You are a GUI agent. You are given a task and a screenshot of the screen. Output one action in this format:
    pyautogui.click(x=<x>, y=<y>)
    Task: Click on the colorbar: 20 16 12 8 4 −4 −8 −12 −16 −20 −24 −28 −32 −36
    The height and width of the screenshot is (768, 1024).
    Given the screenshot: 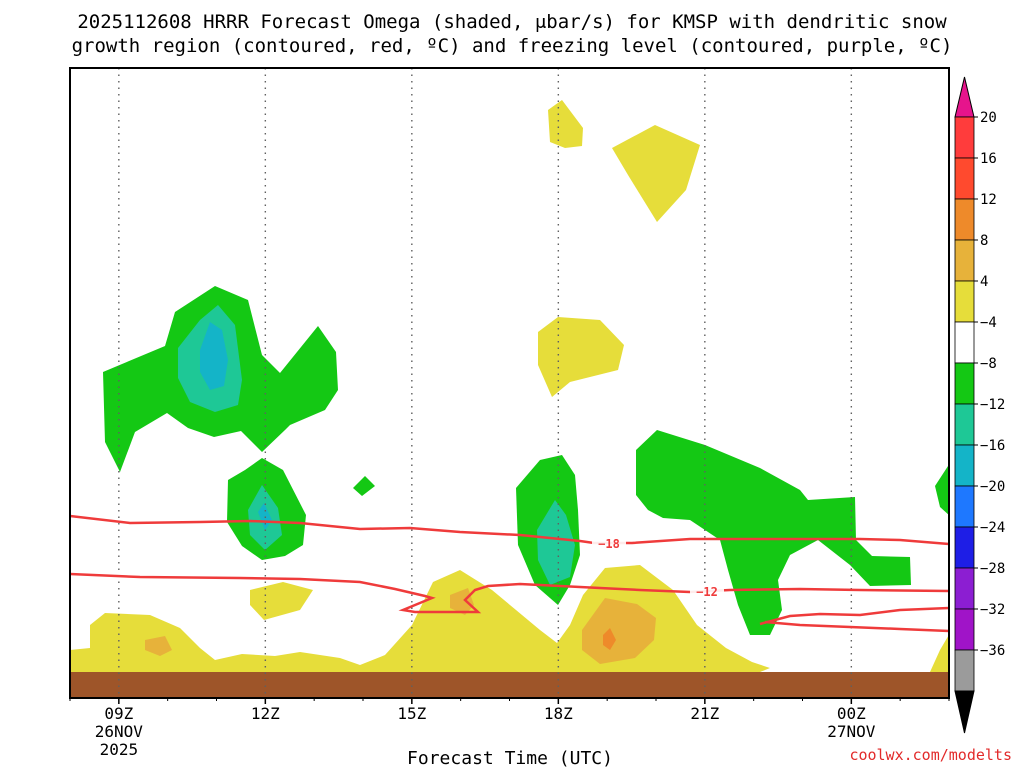 What is the action you would take?
    pyautogui.click(x=979, y=405)
    